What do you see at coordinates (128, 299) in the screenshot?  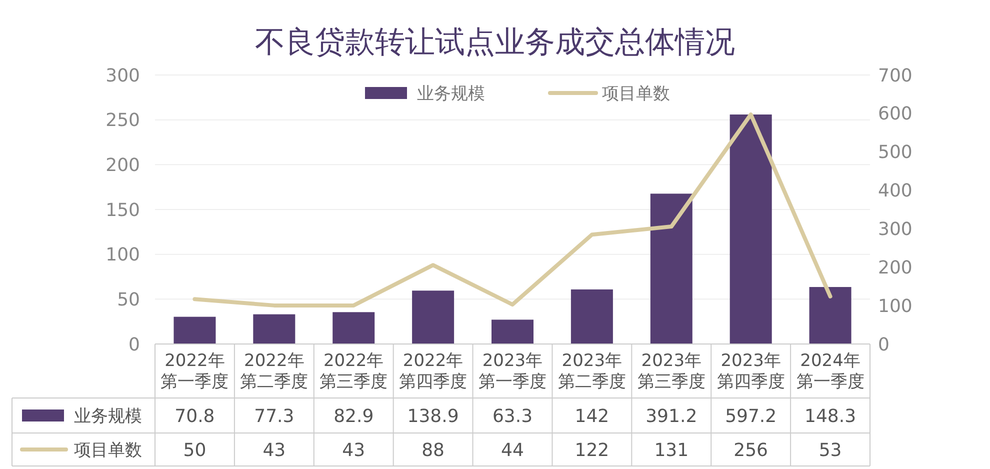 I see `y-tick-label: 50` at bounding box center [128, 299].